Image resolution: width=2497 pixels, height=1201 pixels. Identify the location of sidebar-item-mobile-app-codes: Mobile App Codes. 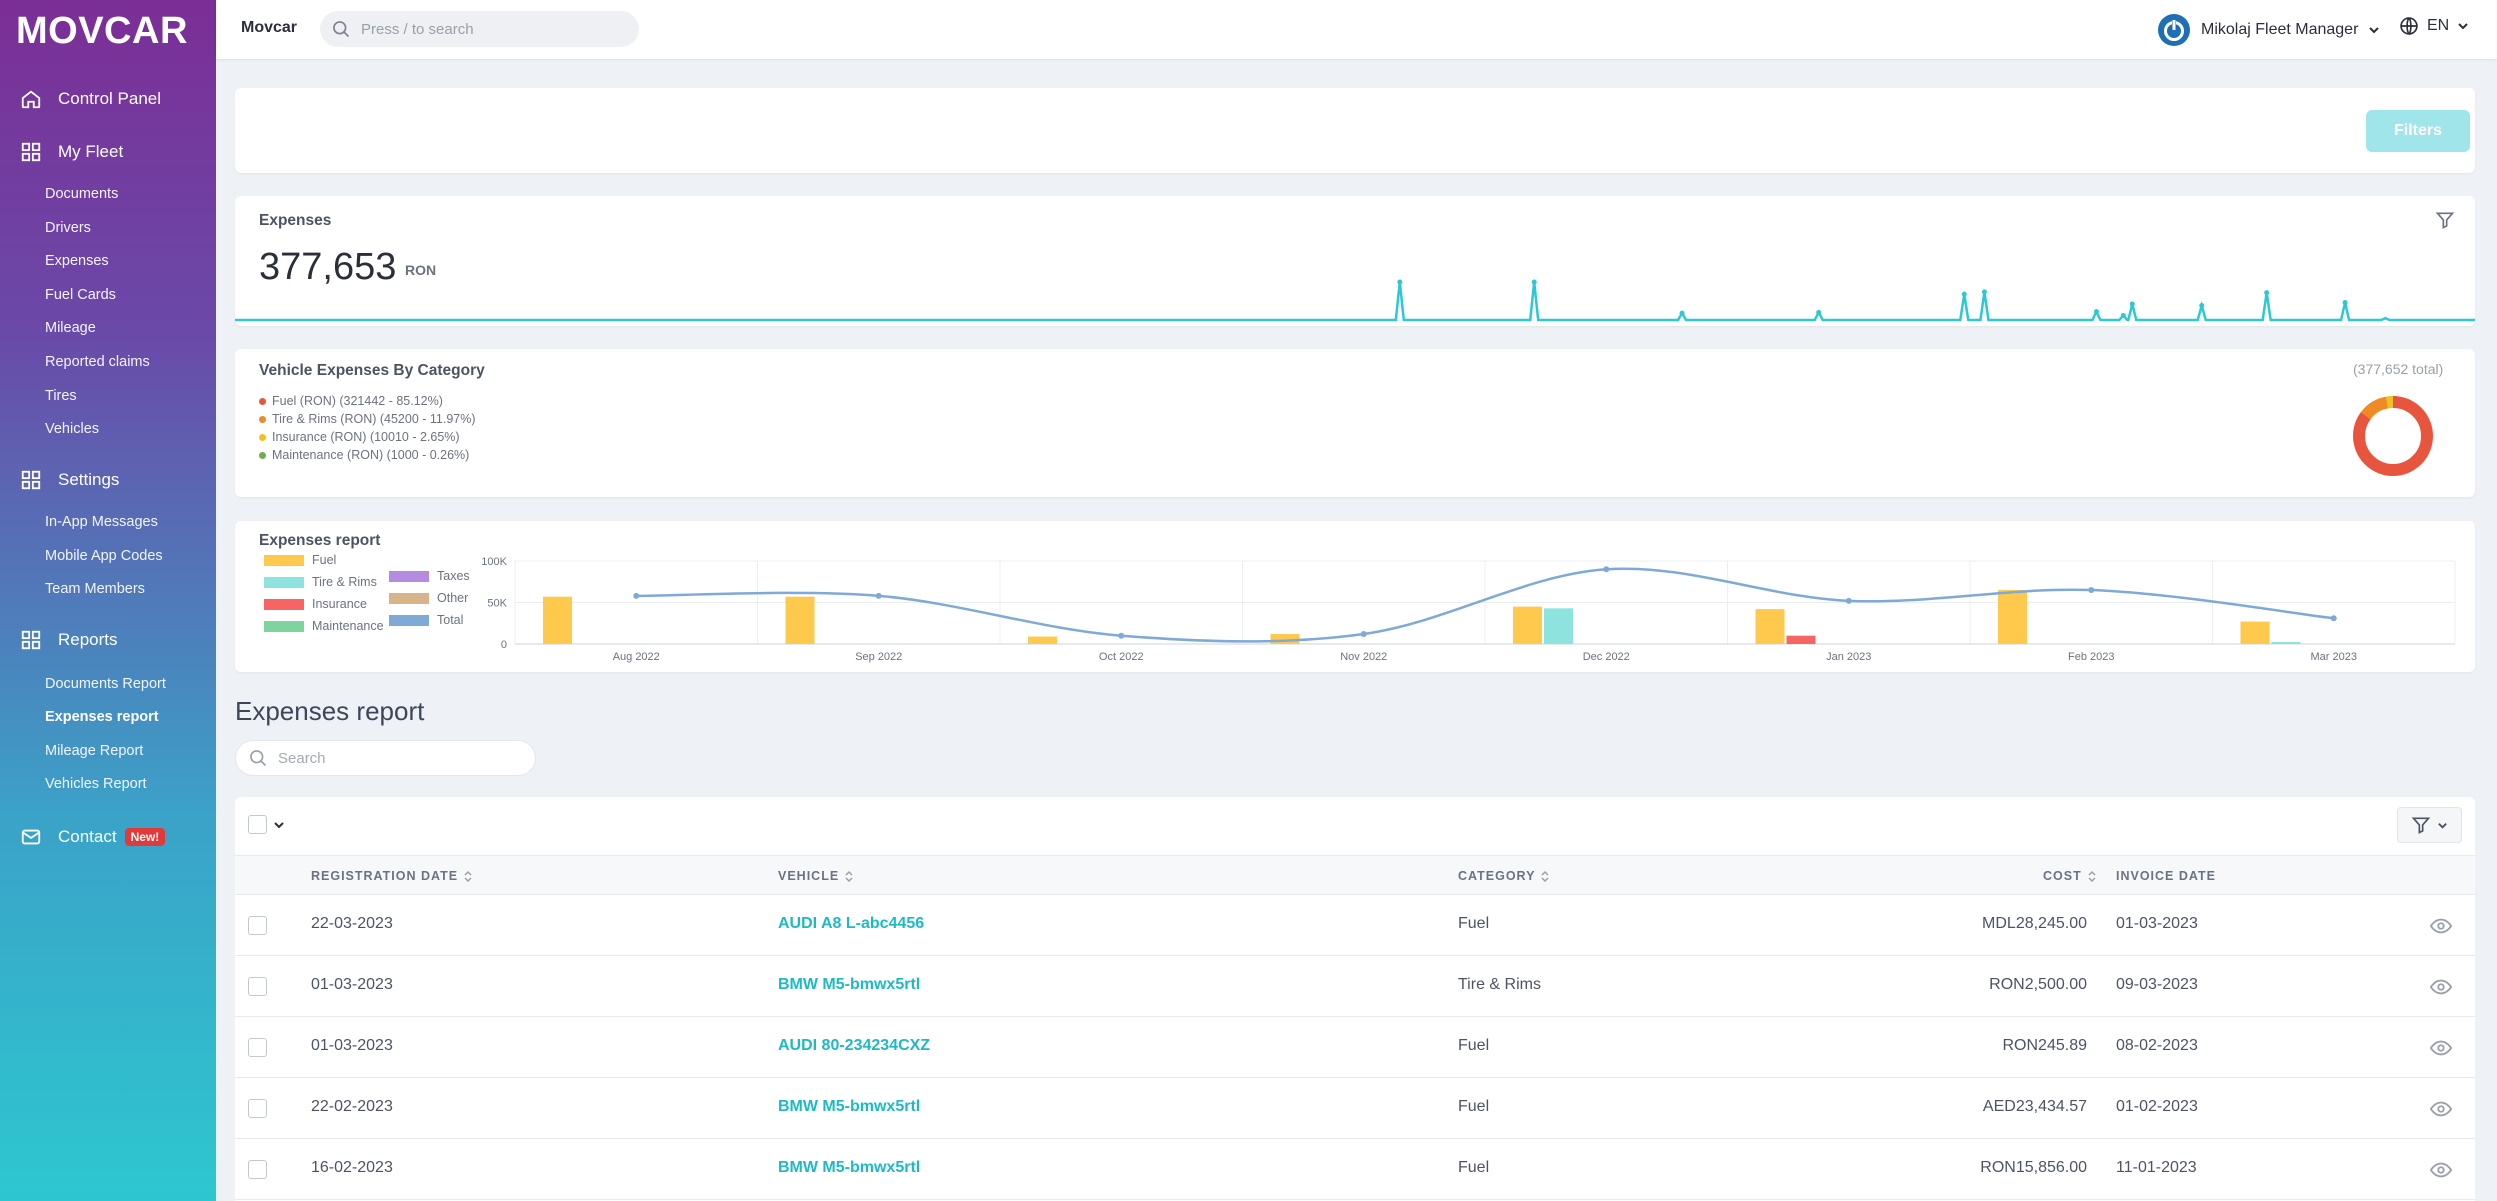
(104, 556).